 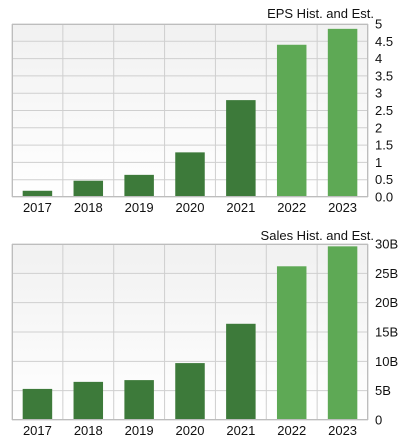 I want to click on eps-bar-2019, so click(x=139, y=185).